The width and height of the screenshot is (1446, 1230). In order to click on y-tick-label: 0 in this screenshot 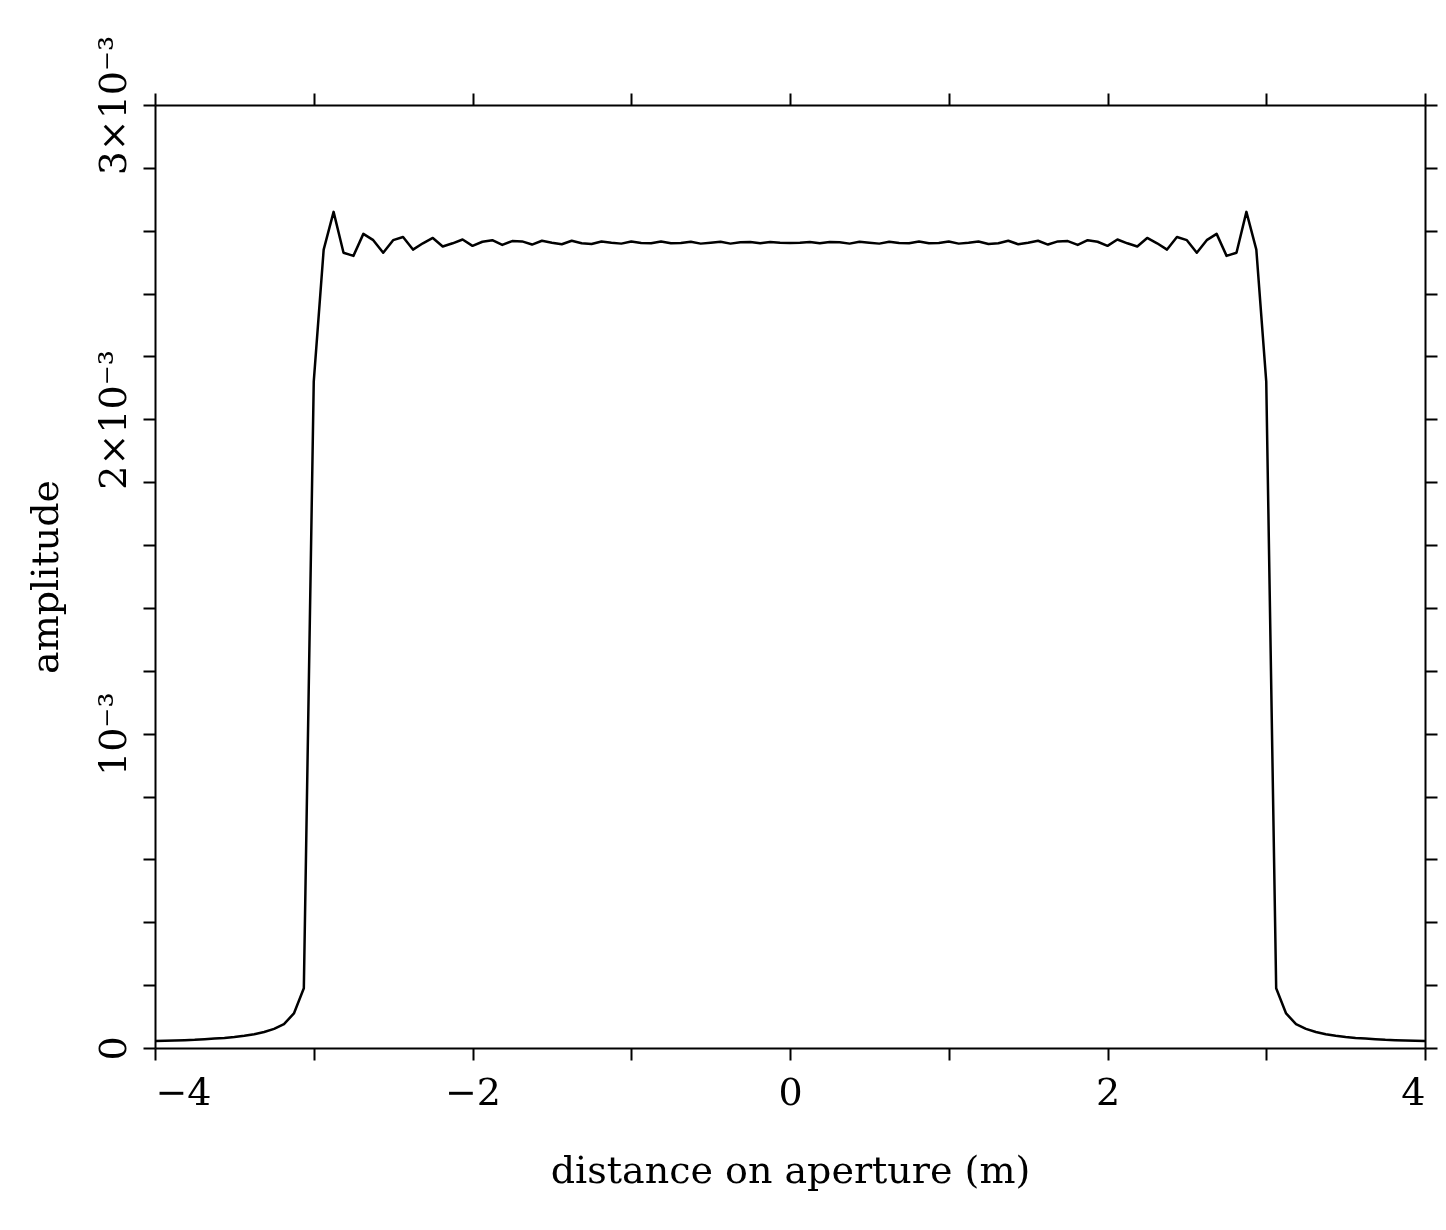, I will do `click(112, 1048)`.